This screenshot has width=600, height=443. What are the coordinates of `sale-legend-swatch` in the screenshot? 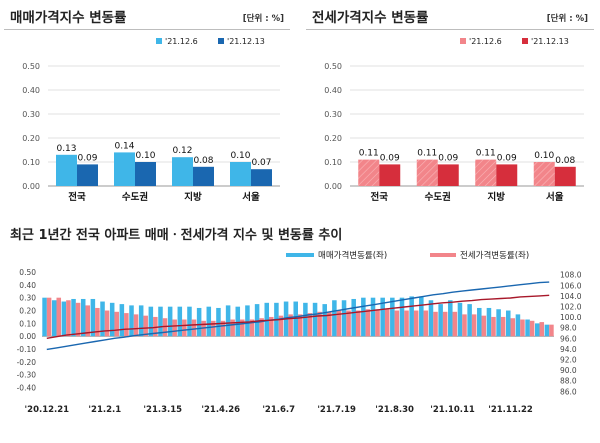 It's located at (221, 41).